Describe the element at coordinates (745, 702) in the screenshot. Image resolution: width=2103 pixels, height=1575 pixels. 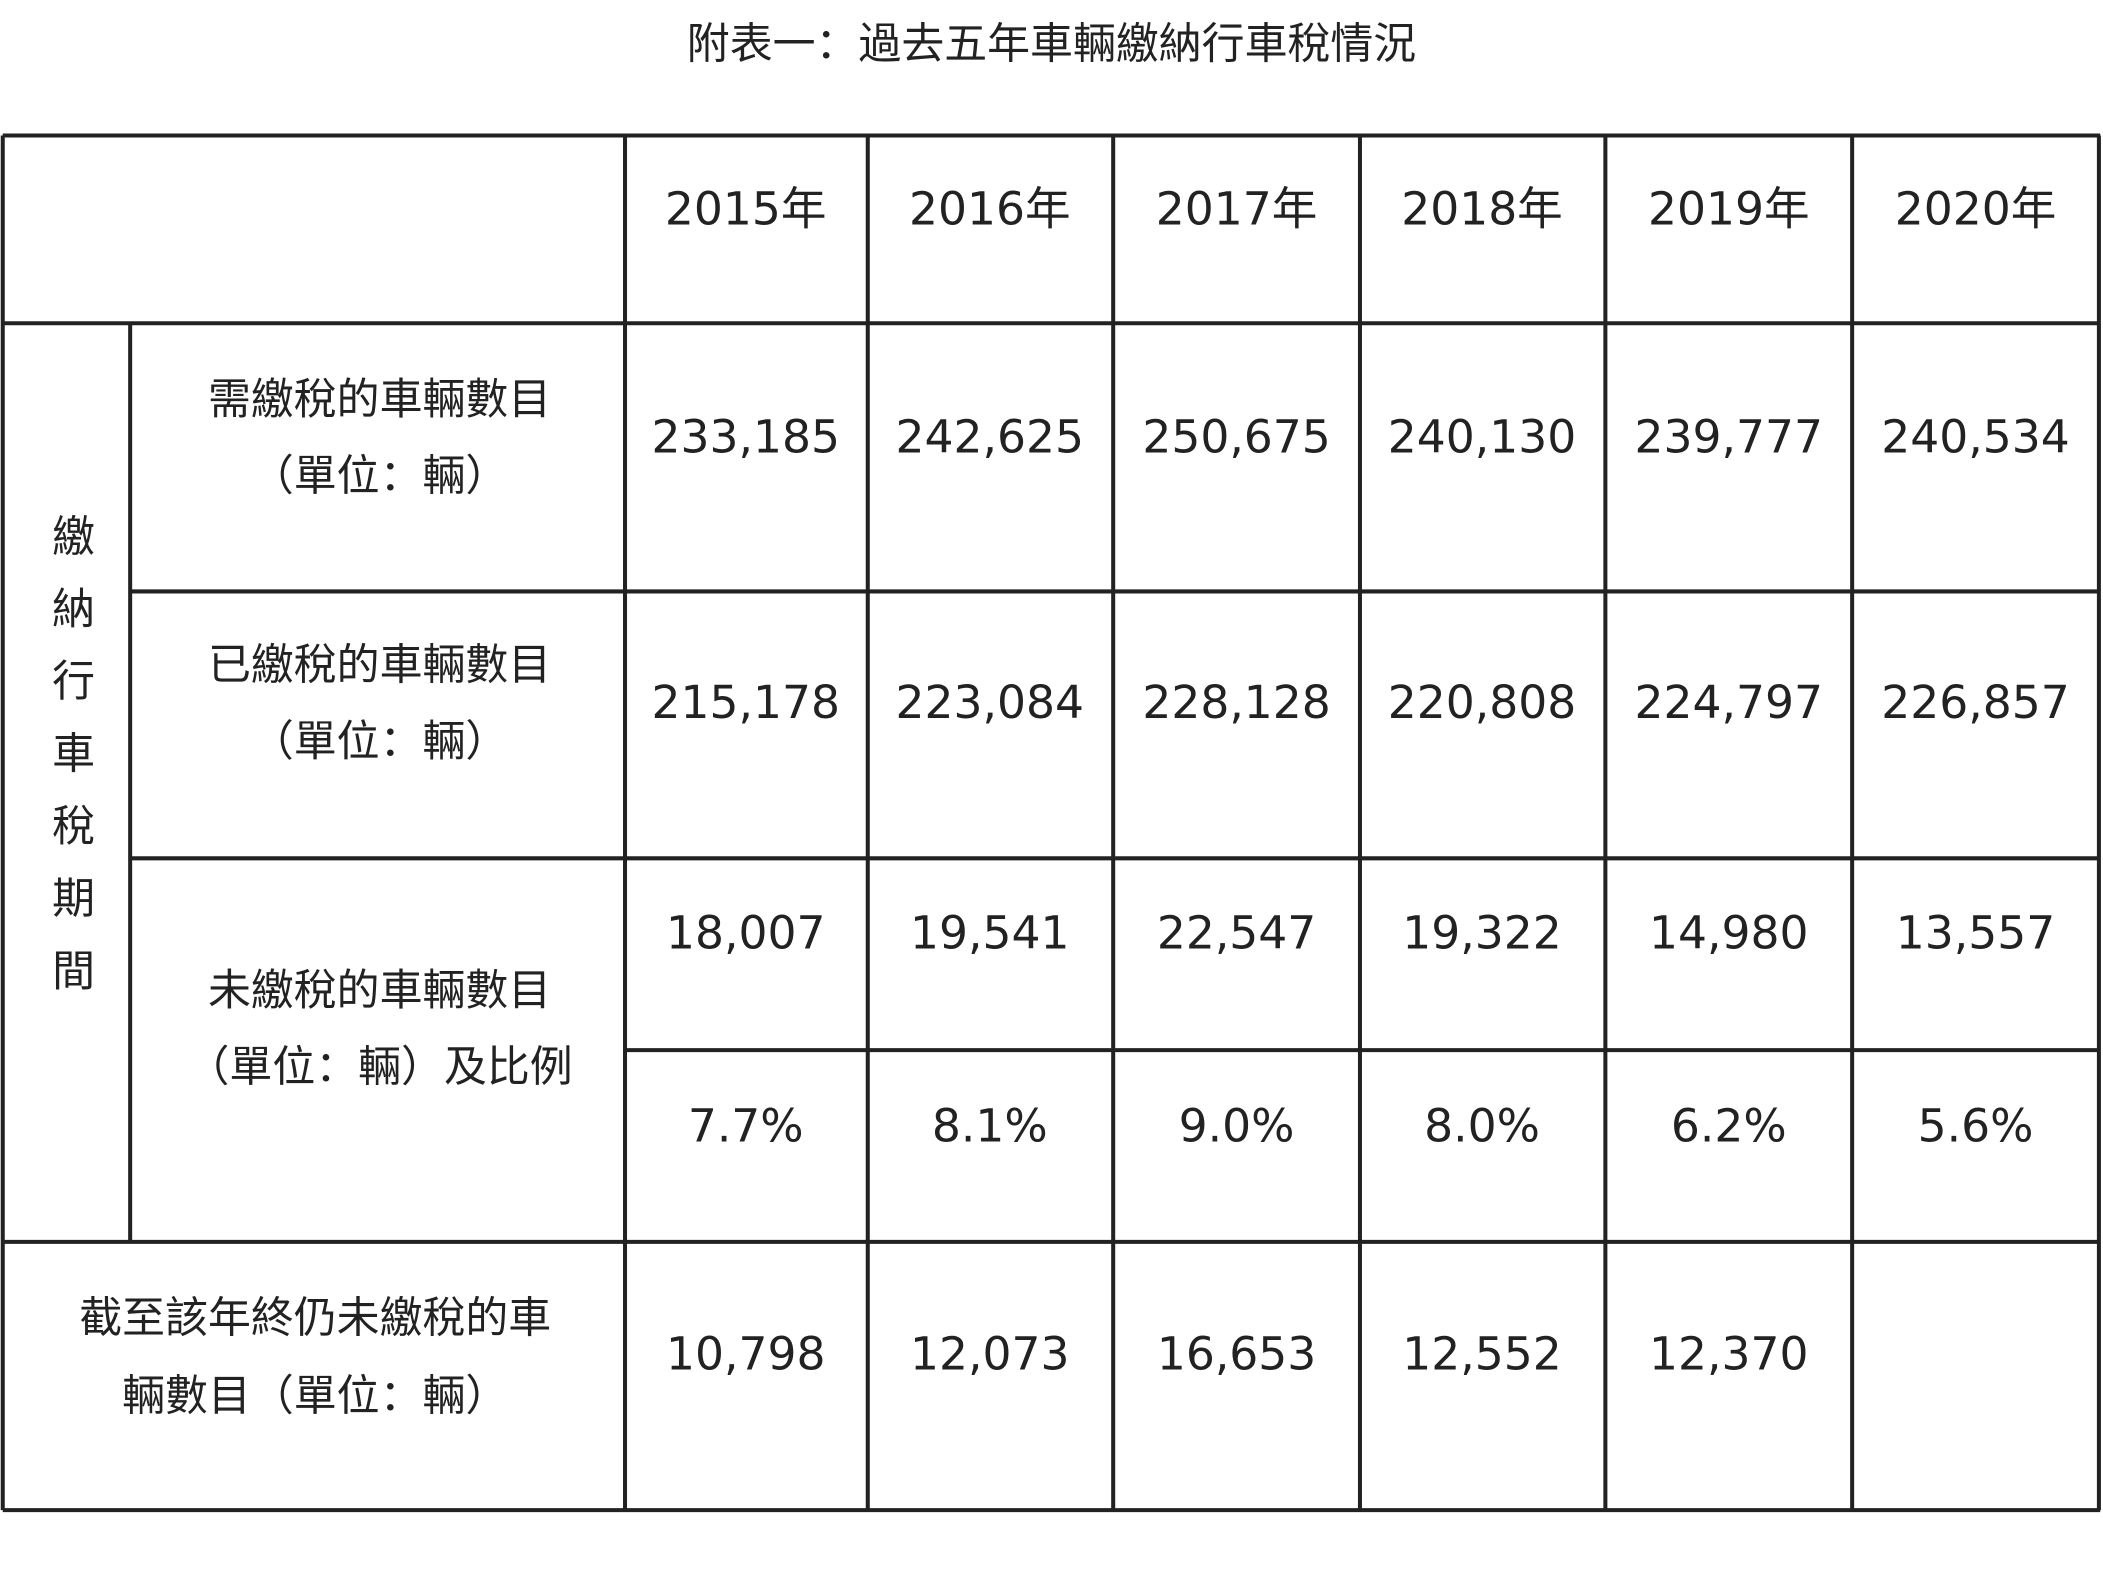
I see `cell-value: 215,178` at that location.